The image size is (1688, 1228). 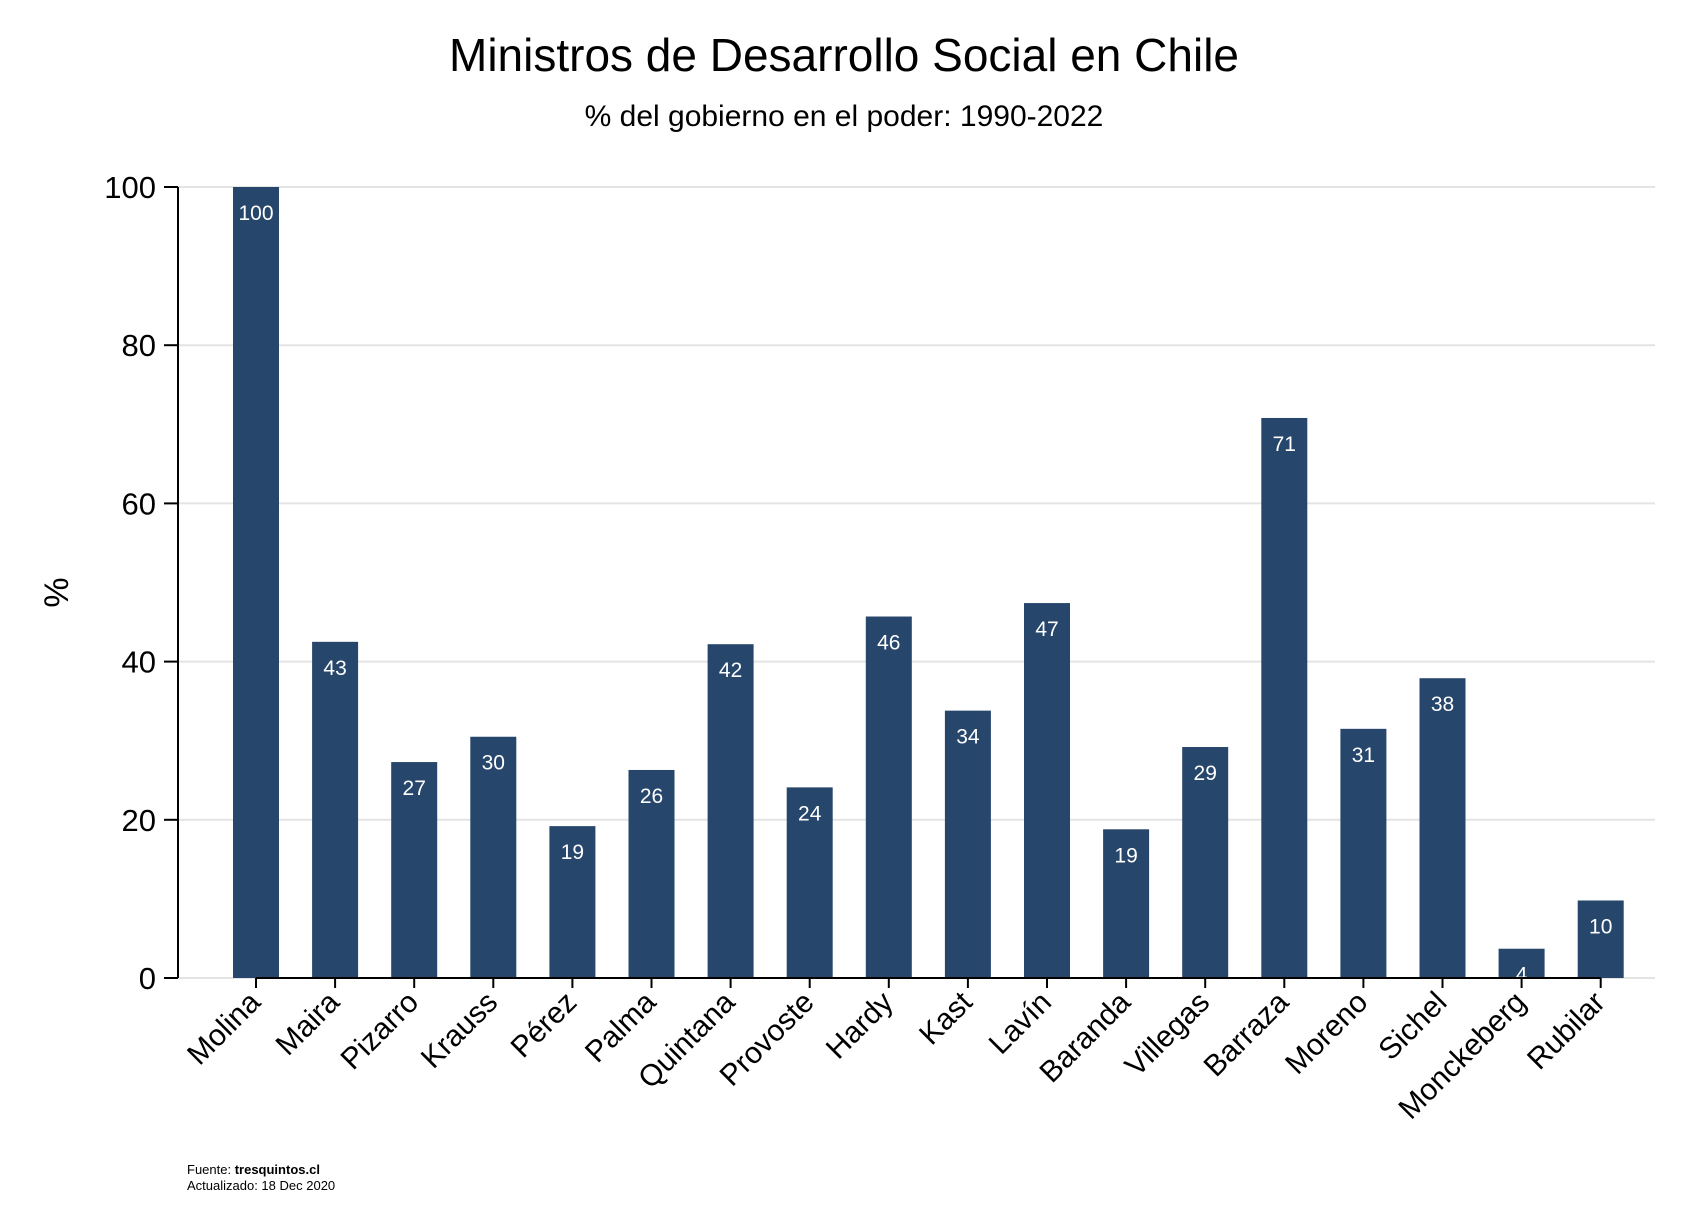 What do you see at coordinates (1522, 975) in the screenshot?
I see `bar-value-label: 4` at bounding box center [1522, 975].